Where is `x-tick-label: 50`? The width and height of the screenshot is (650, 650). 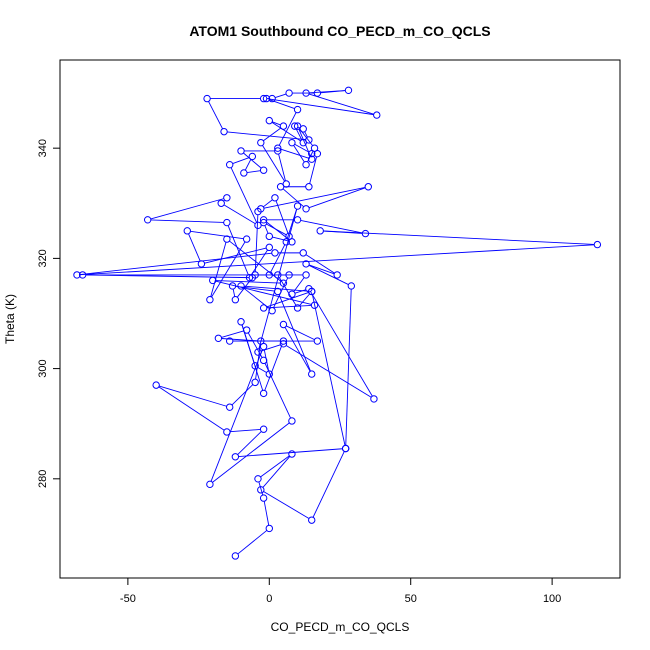
x-tick-label: 50 is located at coordinates (411, 599).